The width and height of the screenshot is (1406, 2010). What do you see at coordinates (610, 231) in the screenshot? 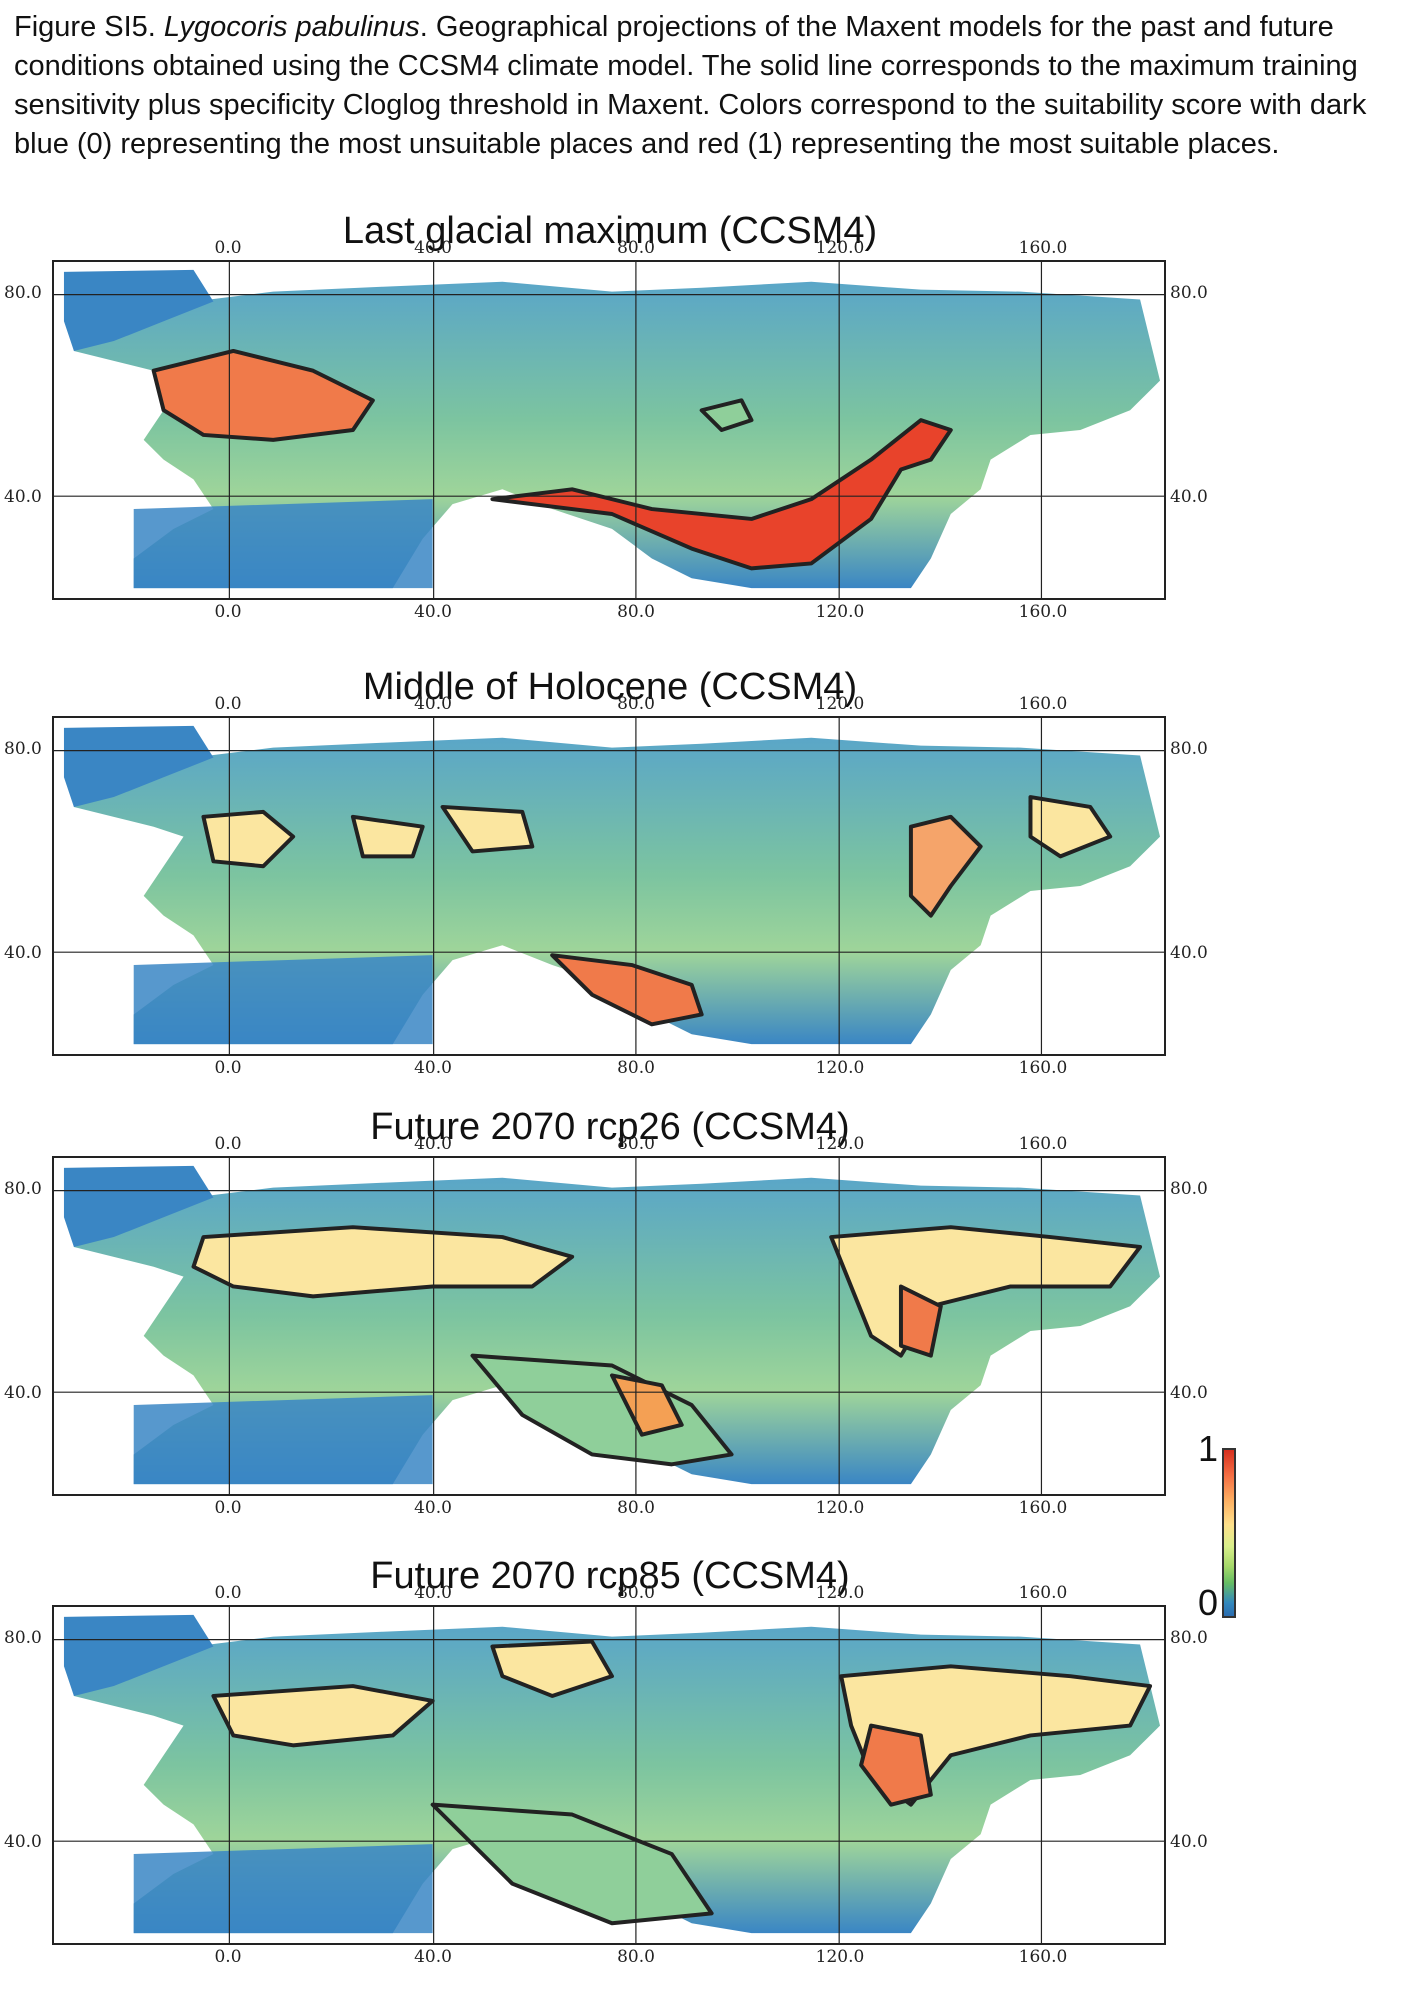
I see `panel-title: Last glacial maximum (CCSM4)` at bounding box center [610, 231].